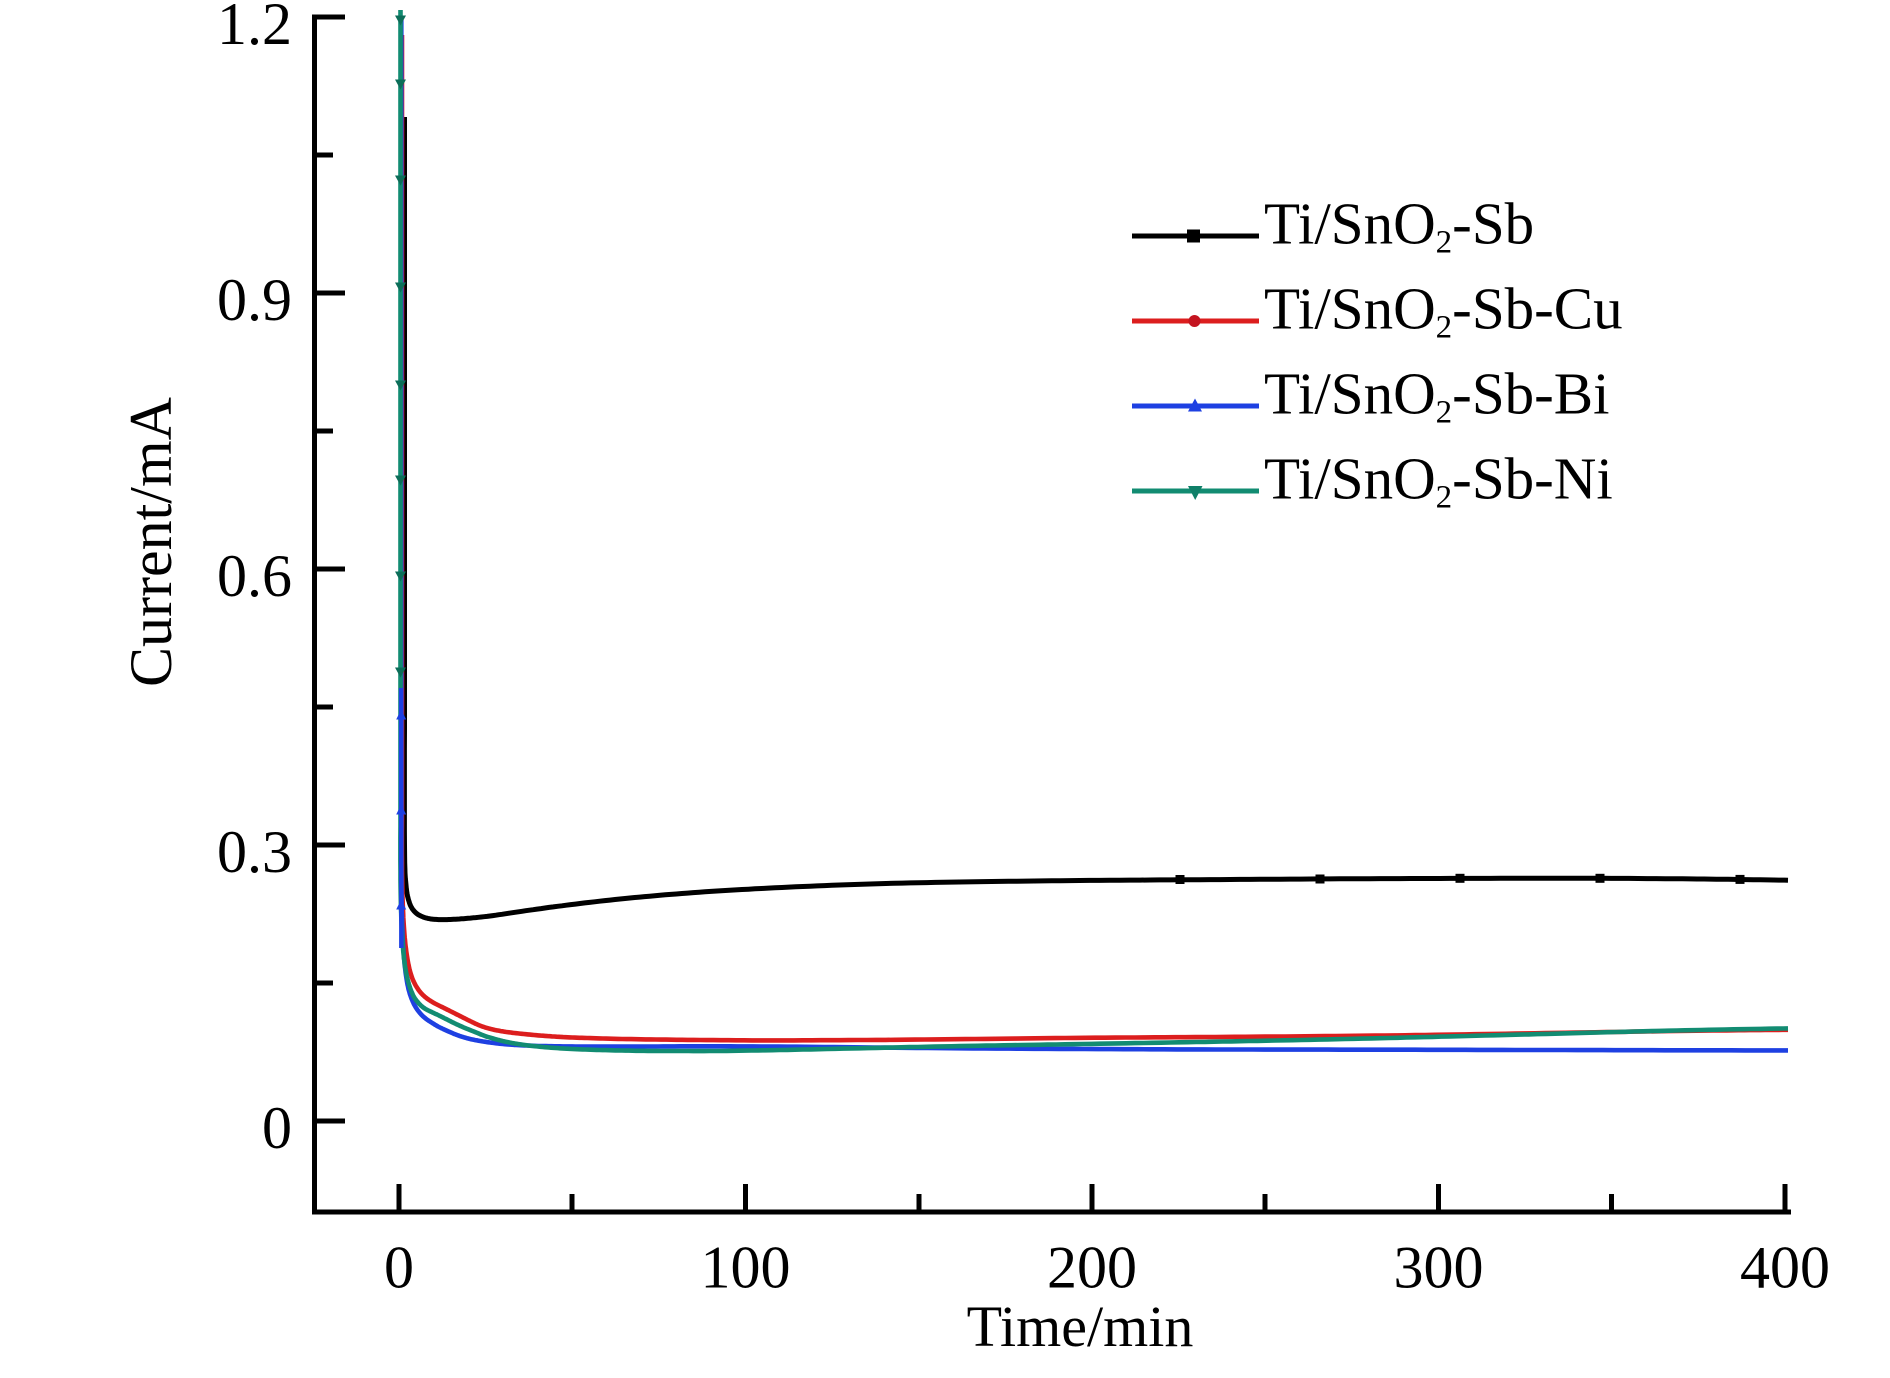 The height and width of the screenshot is (1378, 1890). What do you see at coordinates (151, 542) in the screenshot?
I see `svg-text: Current/mA` at bounding box center [151, 542].